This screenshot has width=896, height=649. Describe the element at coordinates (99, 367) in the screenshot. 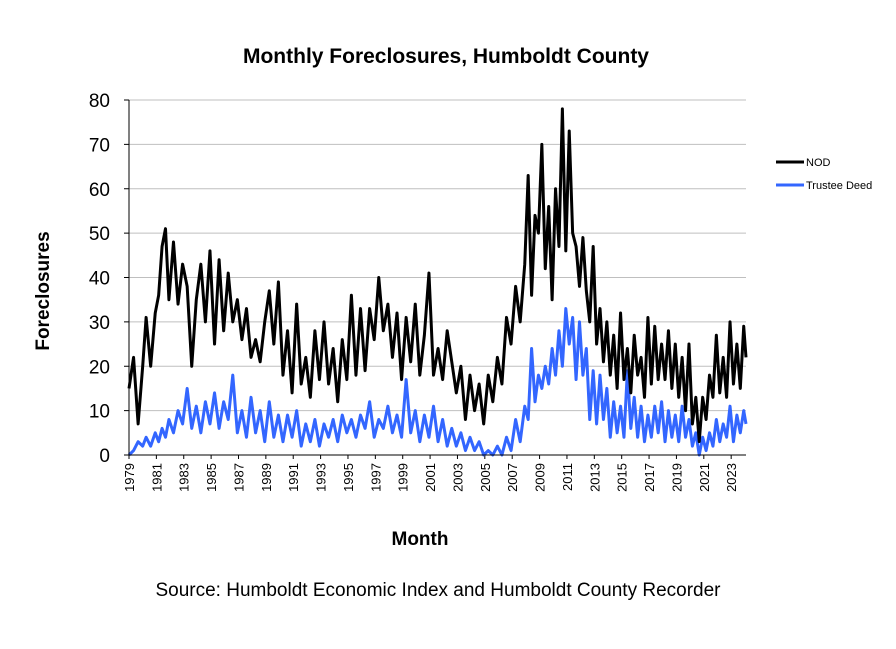

I see `y-tick-label: 20` at that location.